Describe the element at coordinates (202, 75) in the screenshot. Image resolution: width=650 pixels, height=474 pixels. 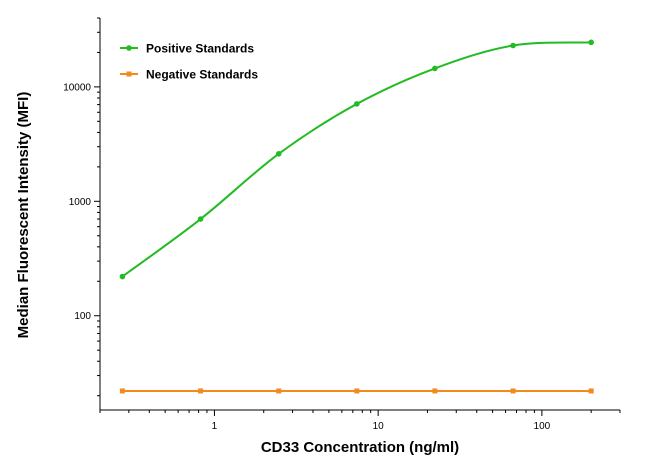
I see `legend-label: Negative Standards` at that location.